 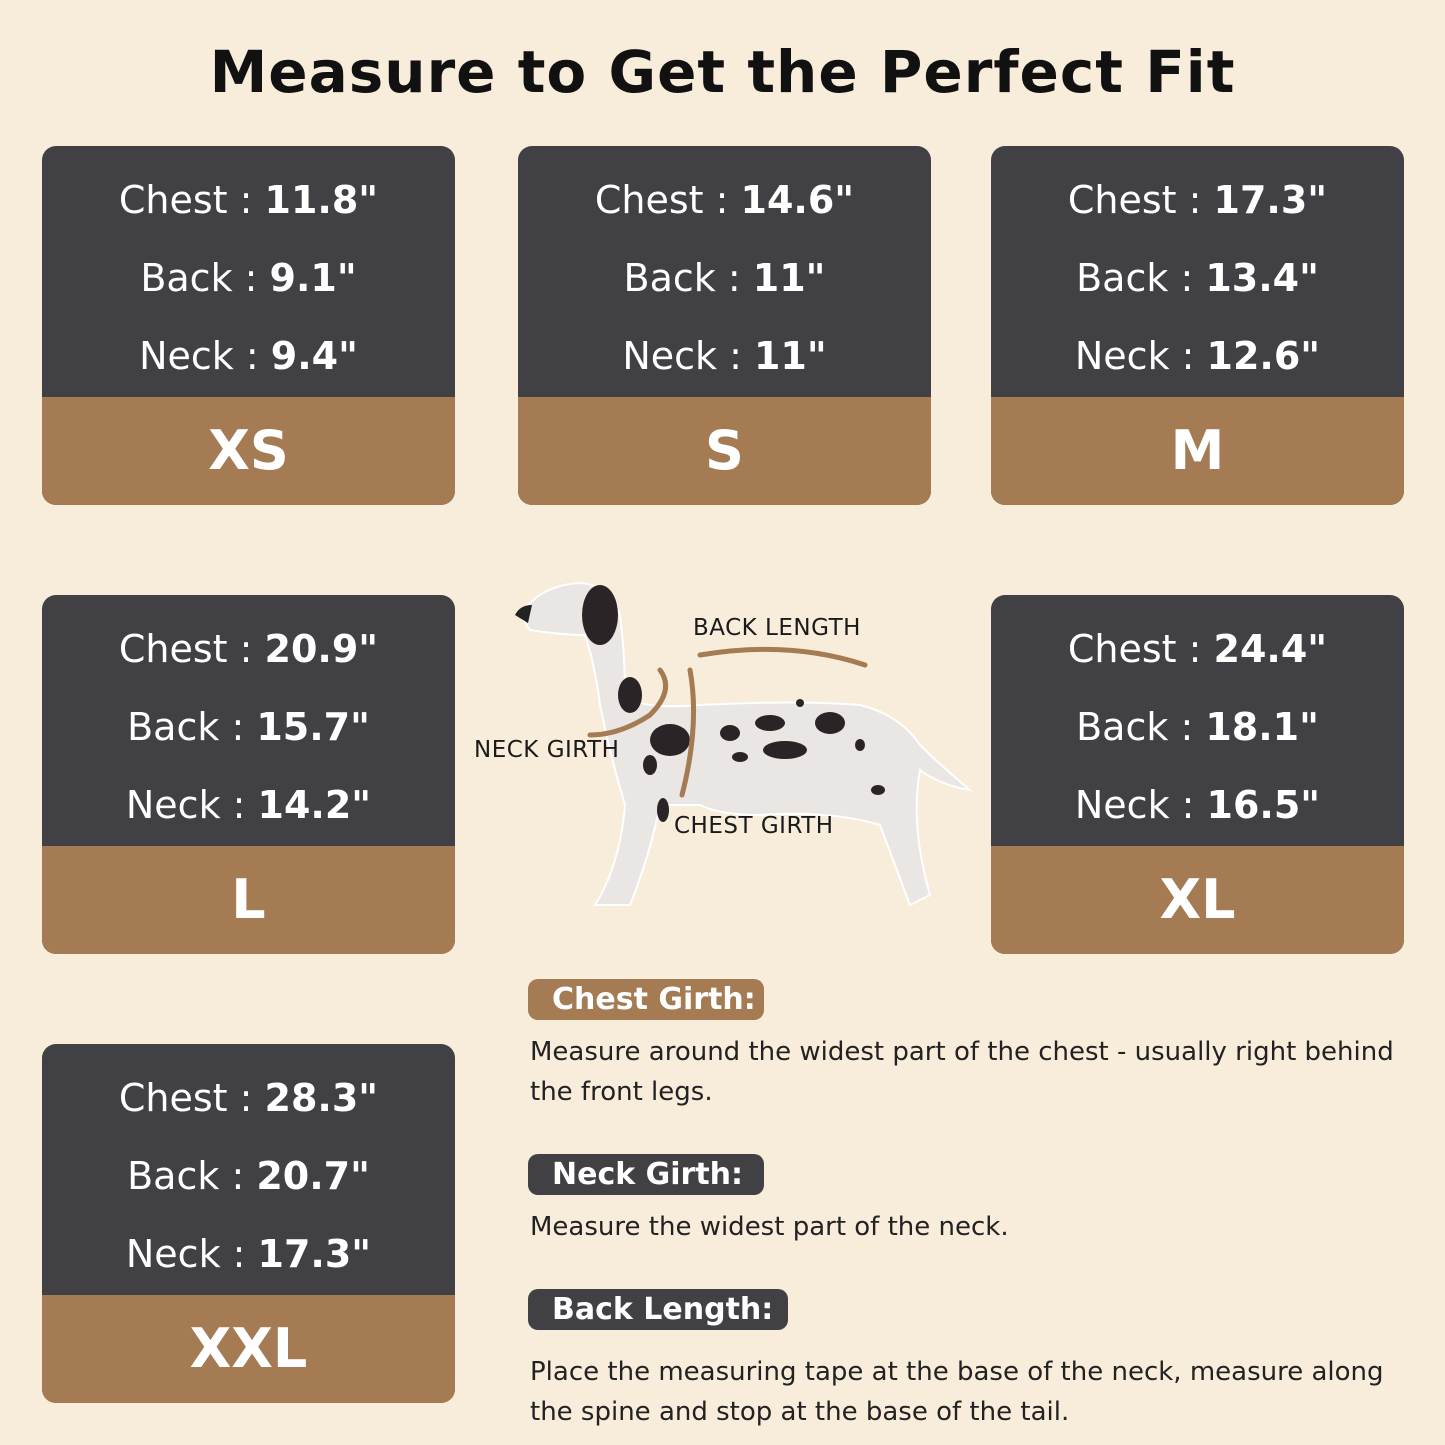 I want to click on size-card-l: Chest : 20.9" Back : 15.7" Neck : 14.2" L, so click(x=248, y=774).